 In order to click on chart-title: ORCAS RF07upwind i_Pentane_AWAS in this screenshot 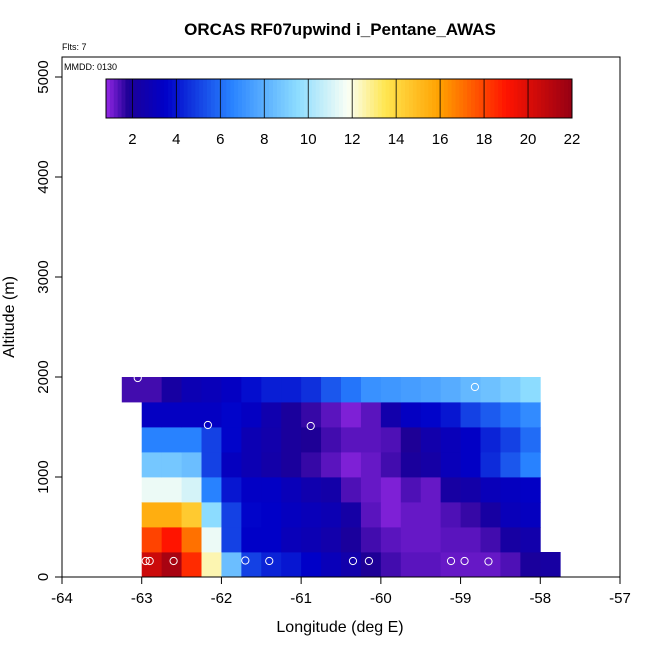, I will do `click(340, 29)`.